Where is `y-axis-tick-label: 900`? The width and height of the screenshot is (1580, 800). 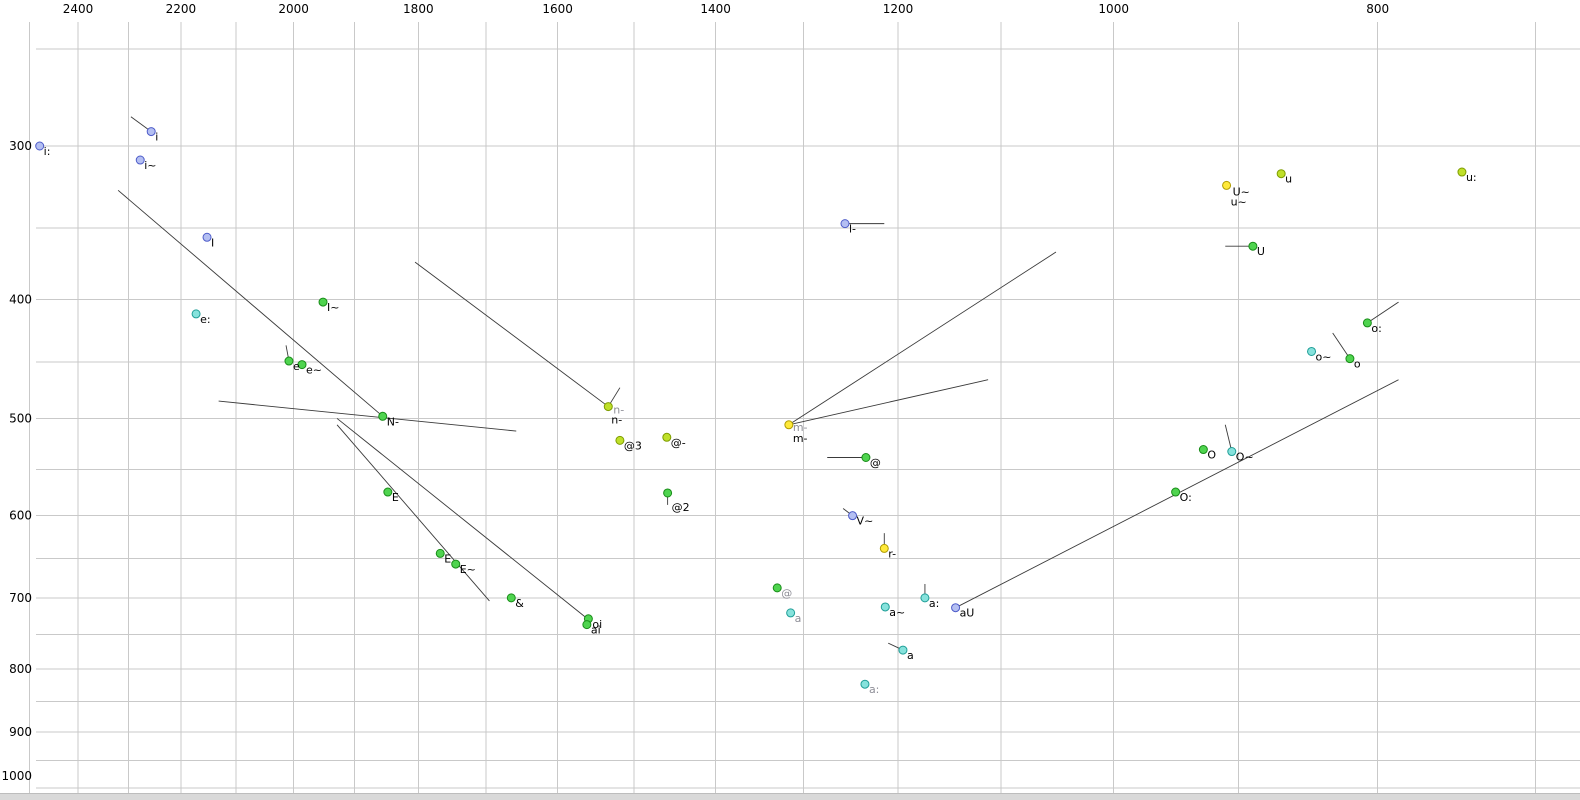 y-axis-tick-label: 900 is located at coordinates (20, 732).